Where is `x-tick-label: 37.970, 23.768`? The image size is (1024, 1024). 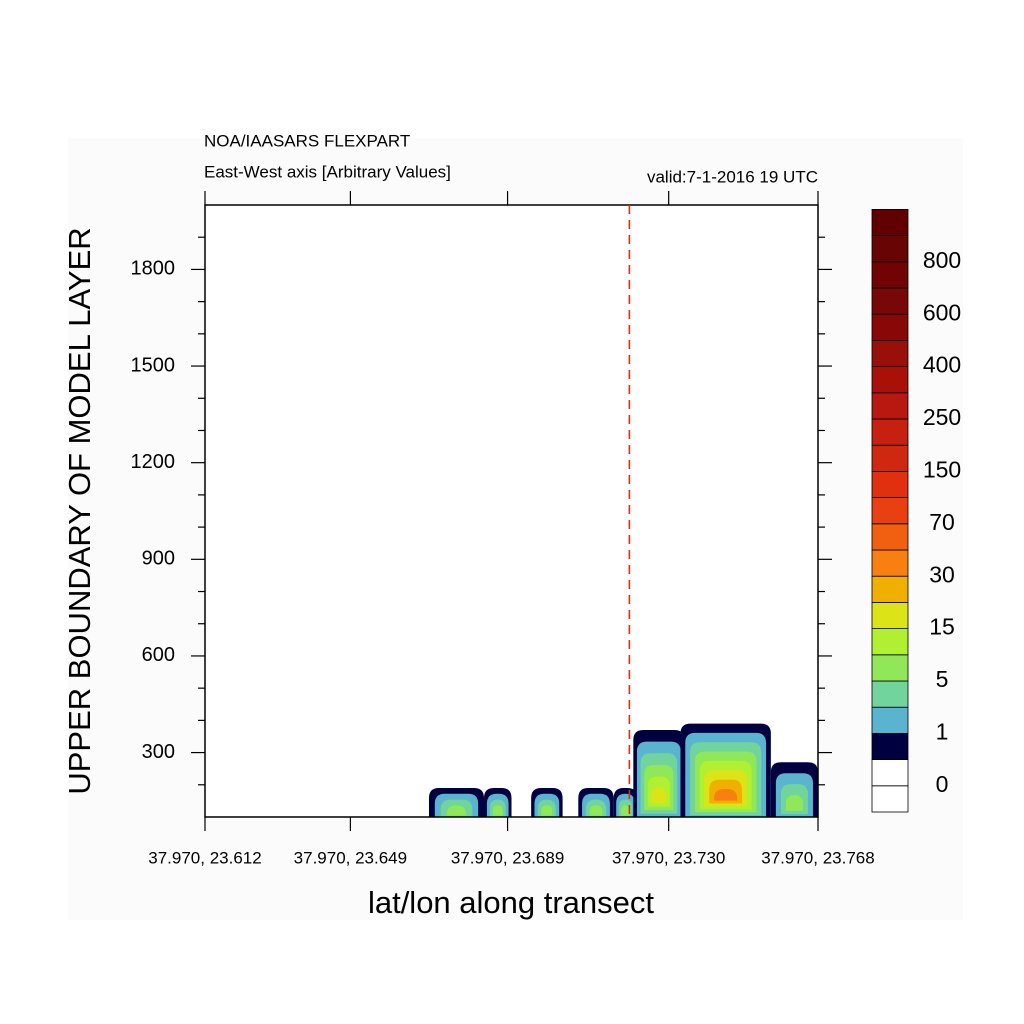 x-tick-label: 37.970, 23.768 is located at coordinates (817, 857).